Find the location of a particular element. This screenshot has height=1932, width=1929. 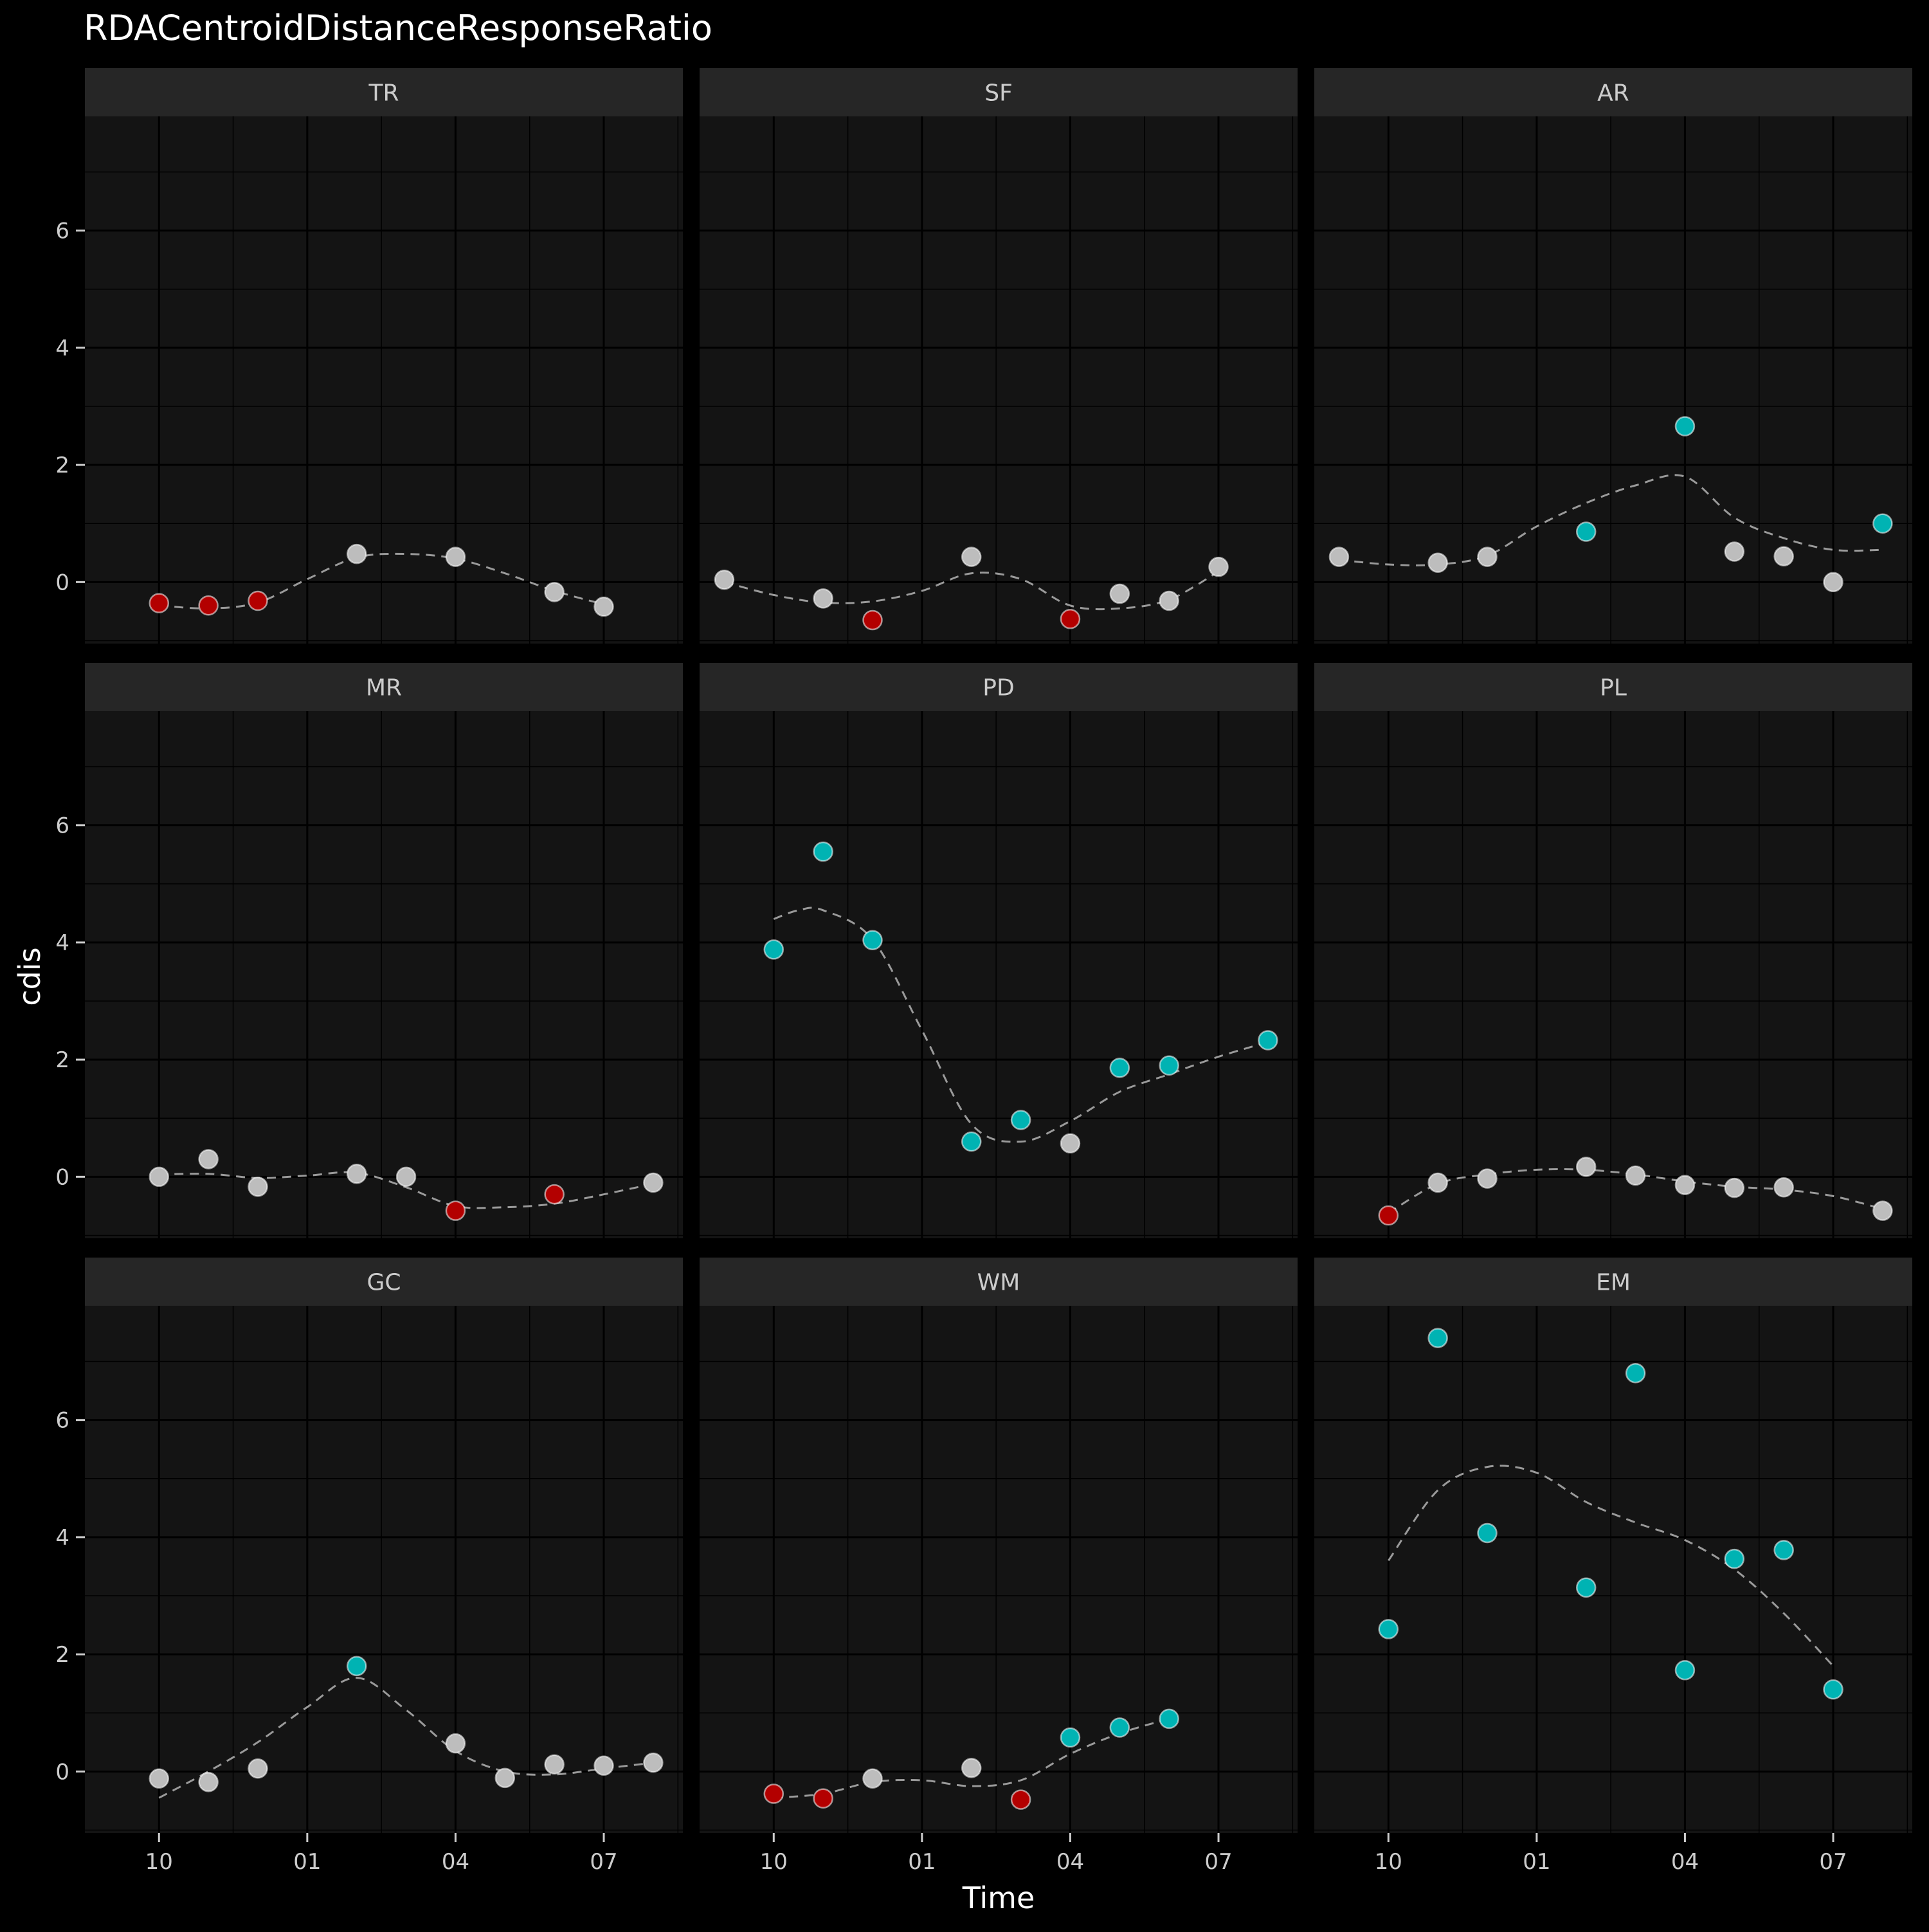

chart-title: RDACentroidDistanceResponseRatio is located at coordinates (398, 28).